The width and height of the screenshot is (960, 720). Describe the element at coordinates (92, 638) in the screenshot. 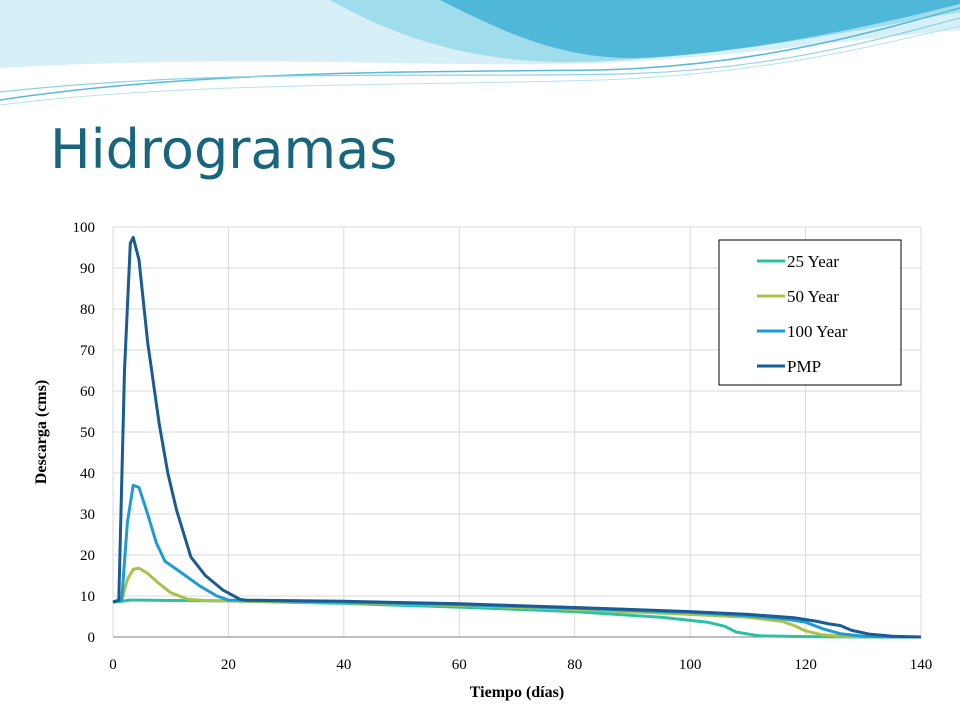

I see `y-tick-label: 0` at that location.